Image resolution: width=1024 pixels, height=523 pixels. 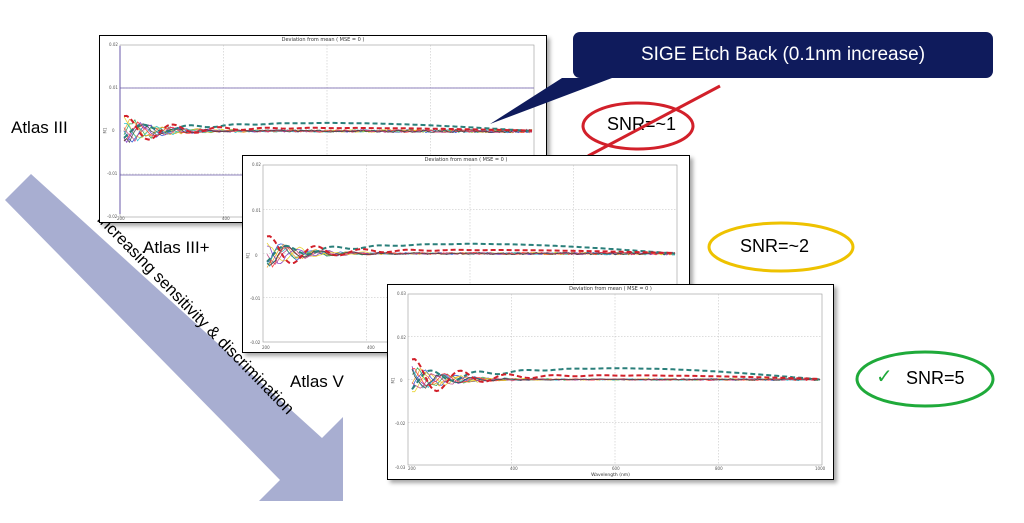 What do you see at coordinates (610, 475) in the screenshot?
I see `x-axis-label: Wavelength (nm)` at bounding box center [610, 475].